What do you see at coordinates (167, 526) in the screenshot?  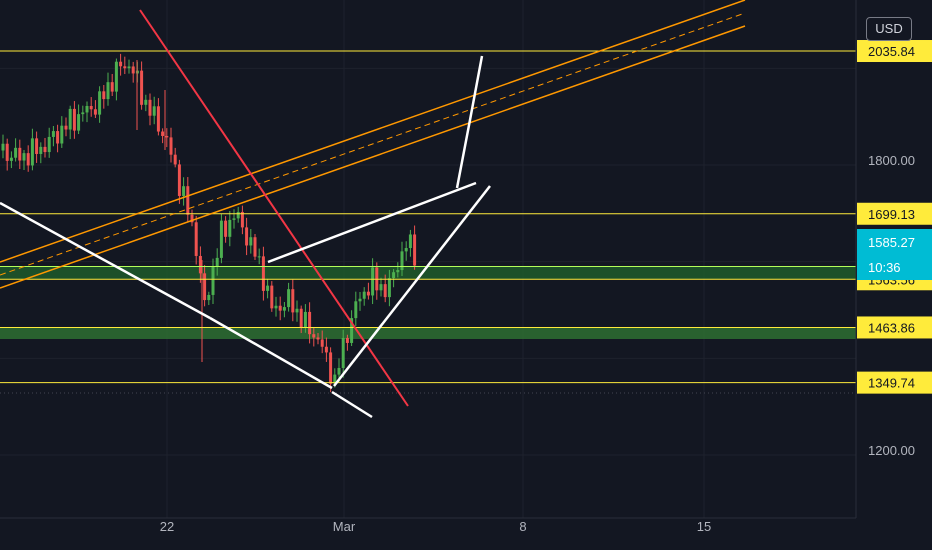 I see `x-tick-22: 22` at bounding box center [167, 526].